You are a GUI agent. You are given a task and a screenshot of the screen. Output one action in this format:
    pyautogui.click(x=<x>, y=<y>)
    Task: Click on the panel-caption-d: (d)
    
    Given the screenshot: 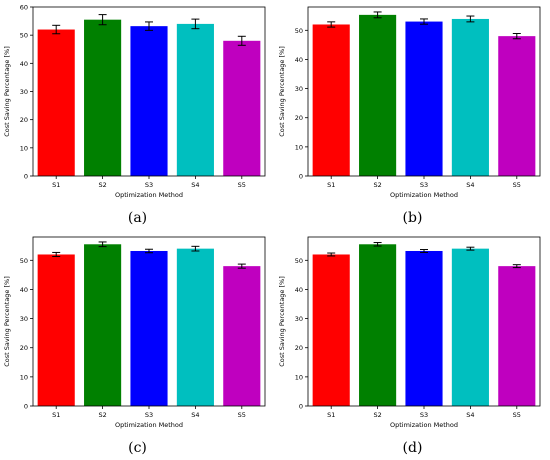 What is the action you would take?
    pyautogui.click(x=412, y=448)
    